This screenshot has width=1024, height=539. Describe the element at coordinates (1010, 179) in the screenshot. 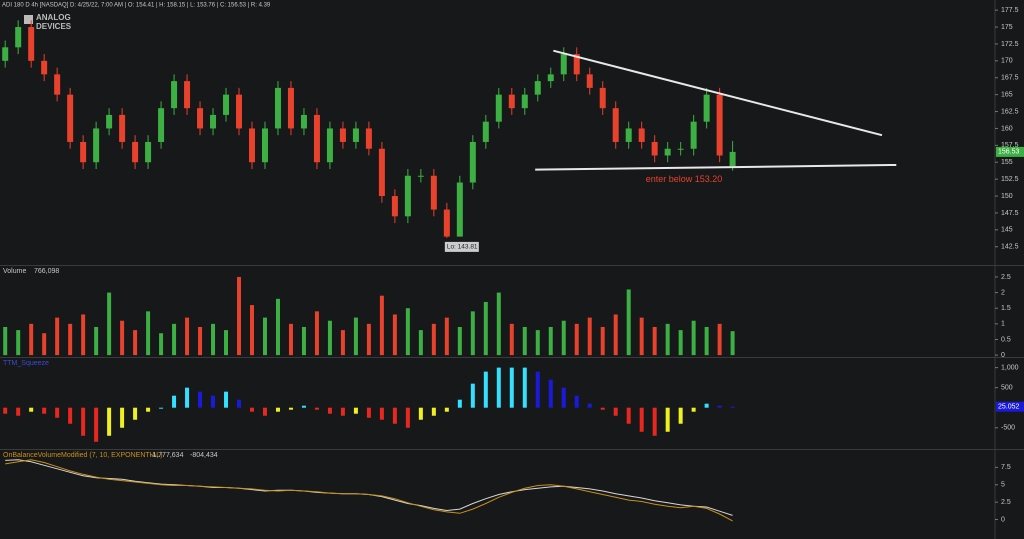

I see `y-tick-label: 152.5` at that location.